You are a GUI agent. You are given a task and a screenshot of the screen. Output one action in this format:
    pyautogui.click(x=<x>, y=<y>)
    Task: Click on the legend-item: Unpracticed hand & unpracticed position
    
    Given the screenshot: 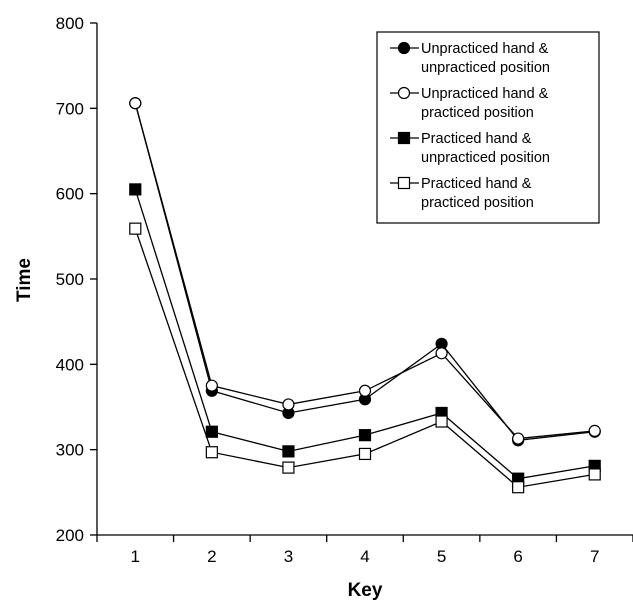 What is the action you would take?
    pyautogui.click(x=470, y=58)
    